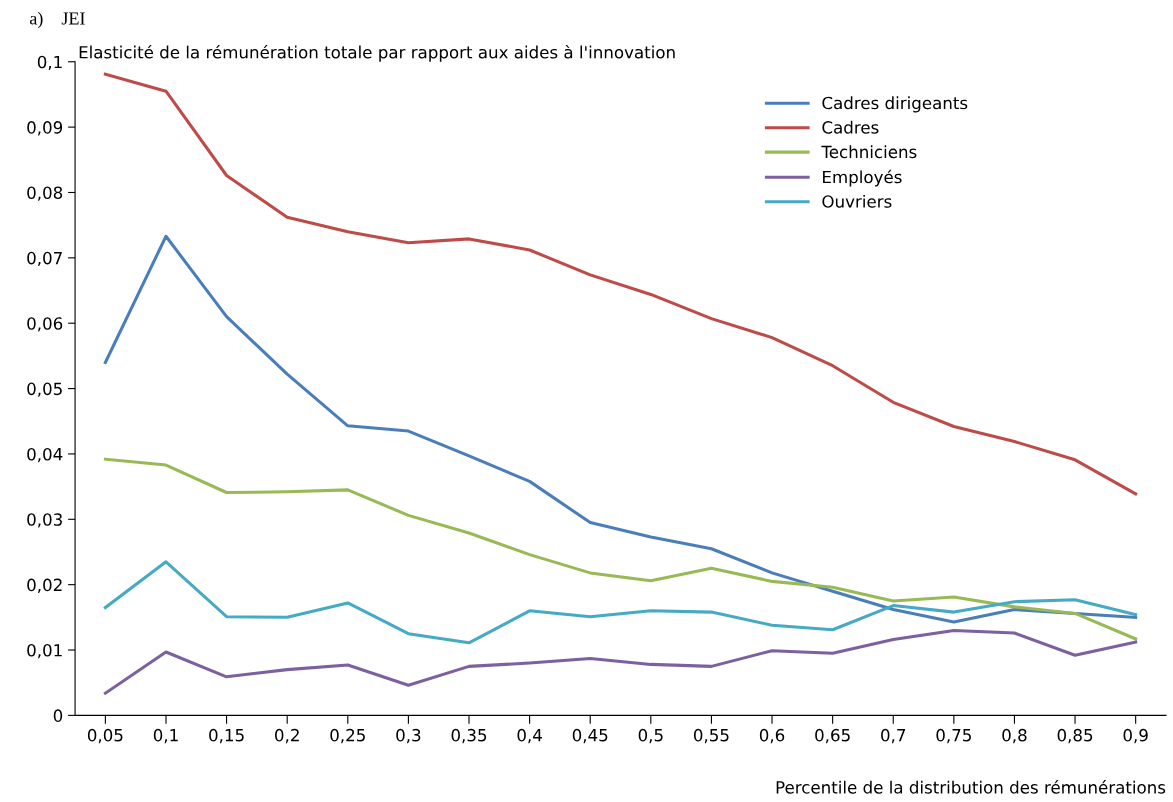 This screenshot has height=802, width=1173. I want to click on x-tick-label: 0,55, so click(711, 736).